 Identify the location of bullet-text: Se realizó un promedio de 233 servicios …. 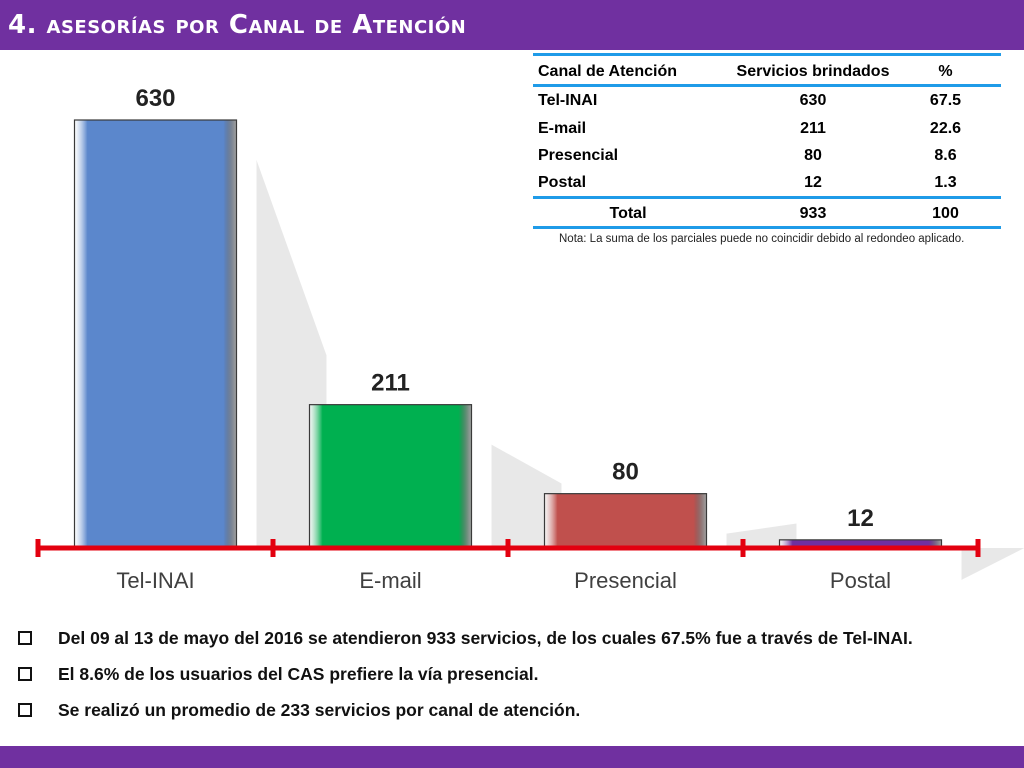
(319, 710).